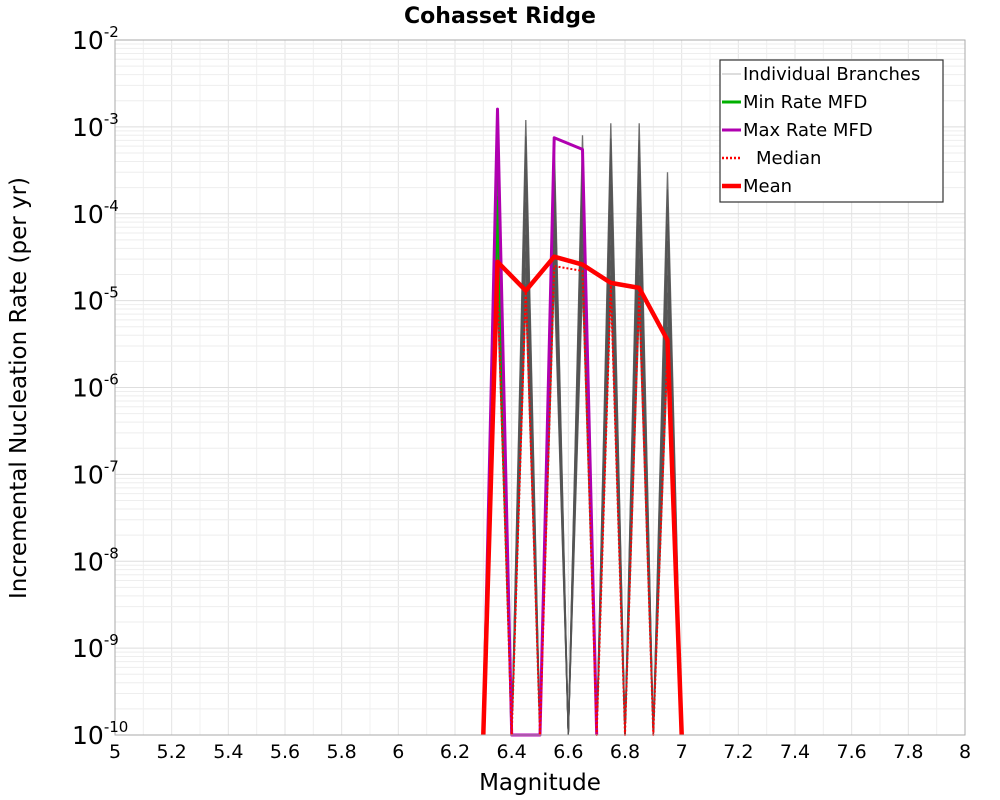 The height and width of the screenshot is (800, 1000). Describe the element at coordinates (19, 388) in the screenshot. I see `y-axis-title: Incremental Nucleation Rate (per yr)` at that location.